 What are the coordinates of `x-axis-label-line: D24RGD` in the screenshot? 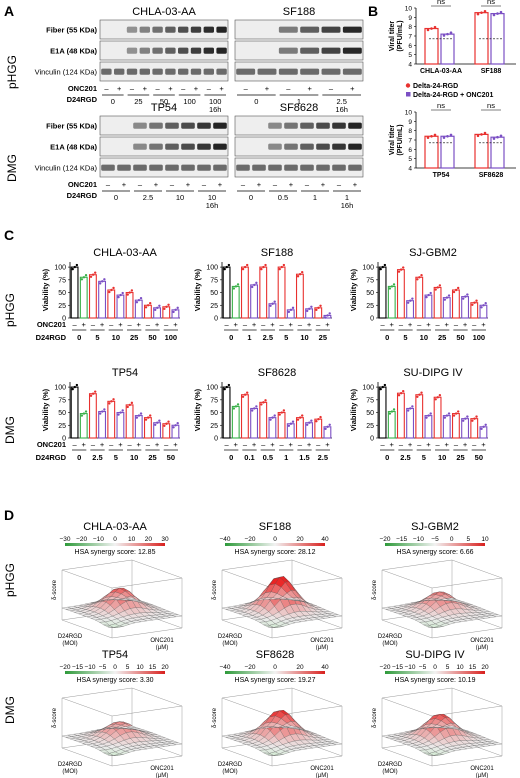 It's located at (70, 637).